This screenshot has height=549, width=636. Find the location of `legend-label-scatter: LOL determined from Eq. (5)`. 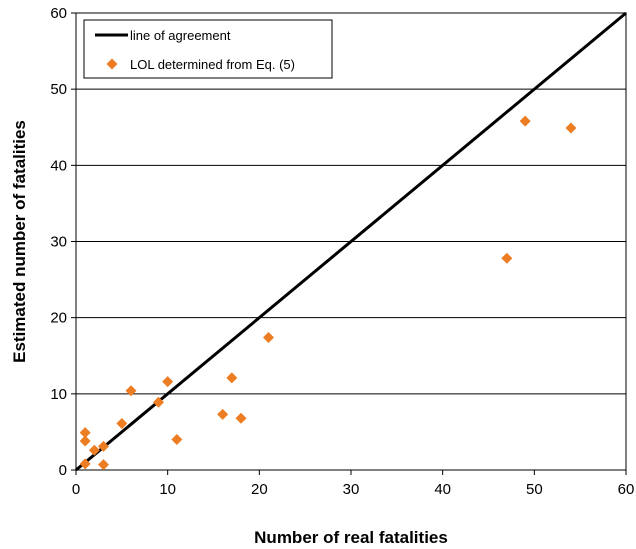

legend-label-scatter: LOL determined from Eq. (5) is located at coordinates (212, 64).